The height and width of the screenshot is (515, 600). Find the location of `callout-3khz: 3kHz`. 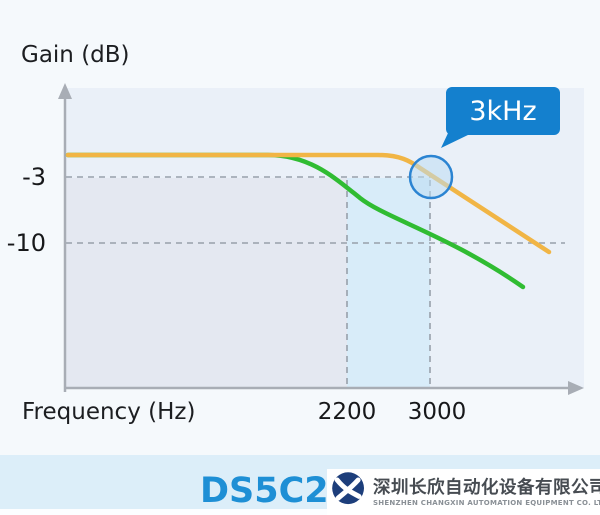

callout-3khz: 3kHz is located at coordinates (503, 111).